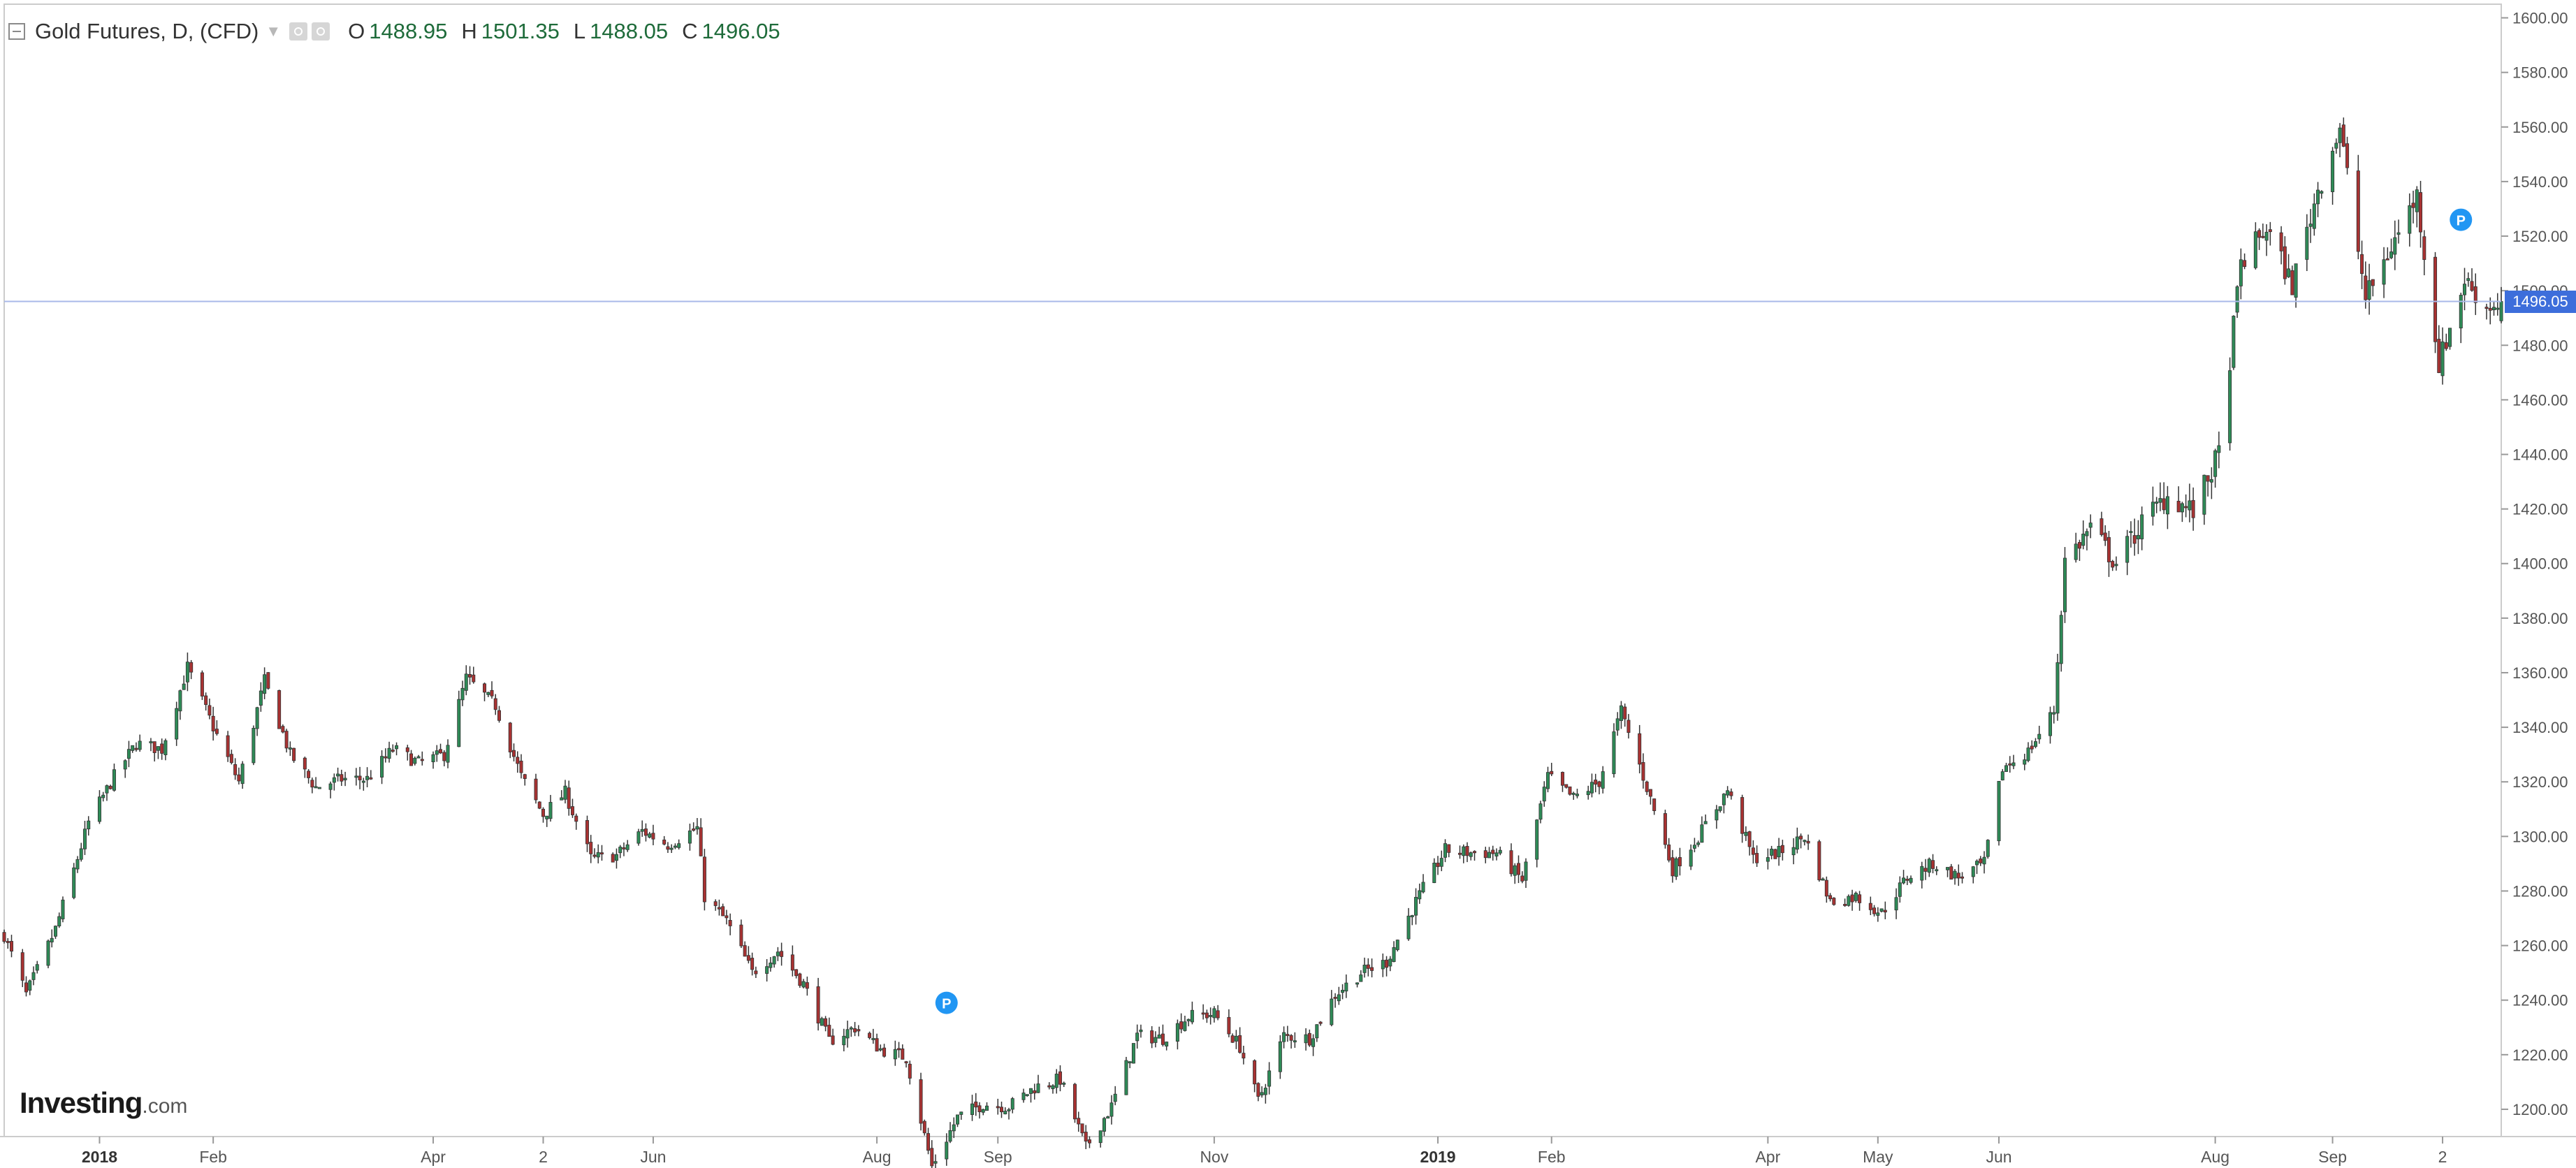 The width and height of the screenshot is (2576, 1168). Describe the element at coordinates (653, 1157) in the screenshot. I see `x-axis-tick-label: Jun` at that location.